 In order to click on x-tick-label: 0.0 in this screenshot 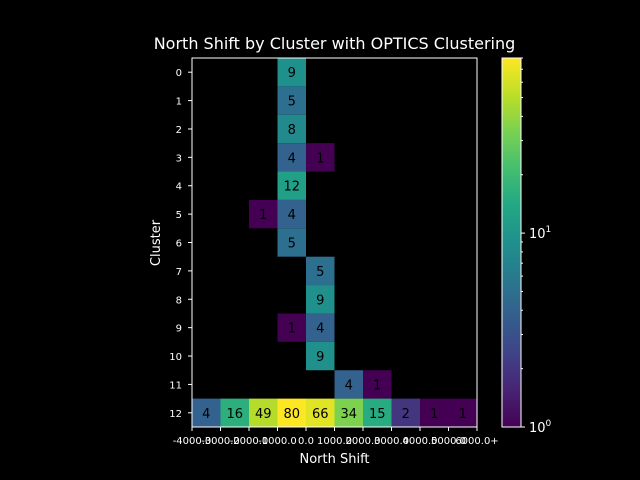, I will do `click(306, 441)`.